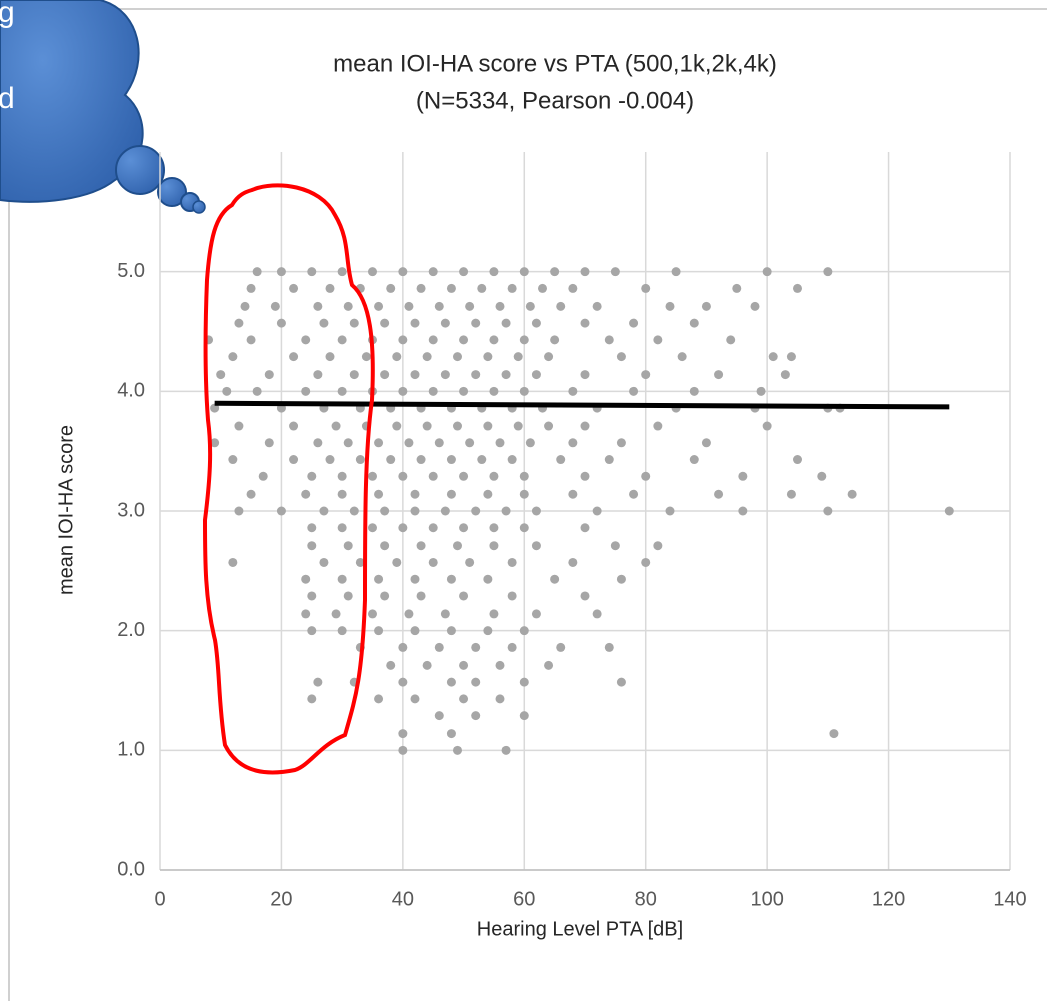 Image resolution: width=1047 pixels, height=1001 pixels. I want to click on y-tick-label: 4.0, so click(131, 391).